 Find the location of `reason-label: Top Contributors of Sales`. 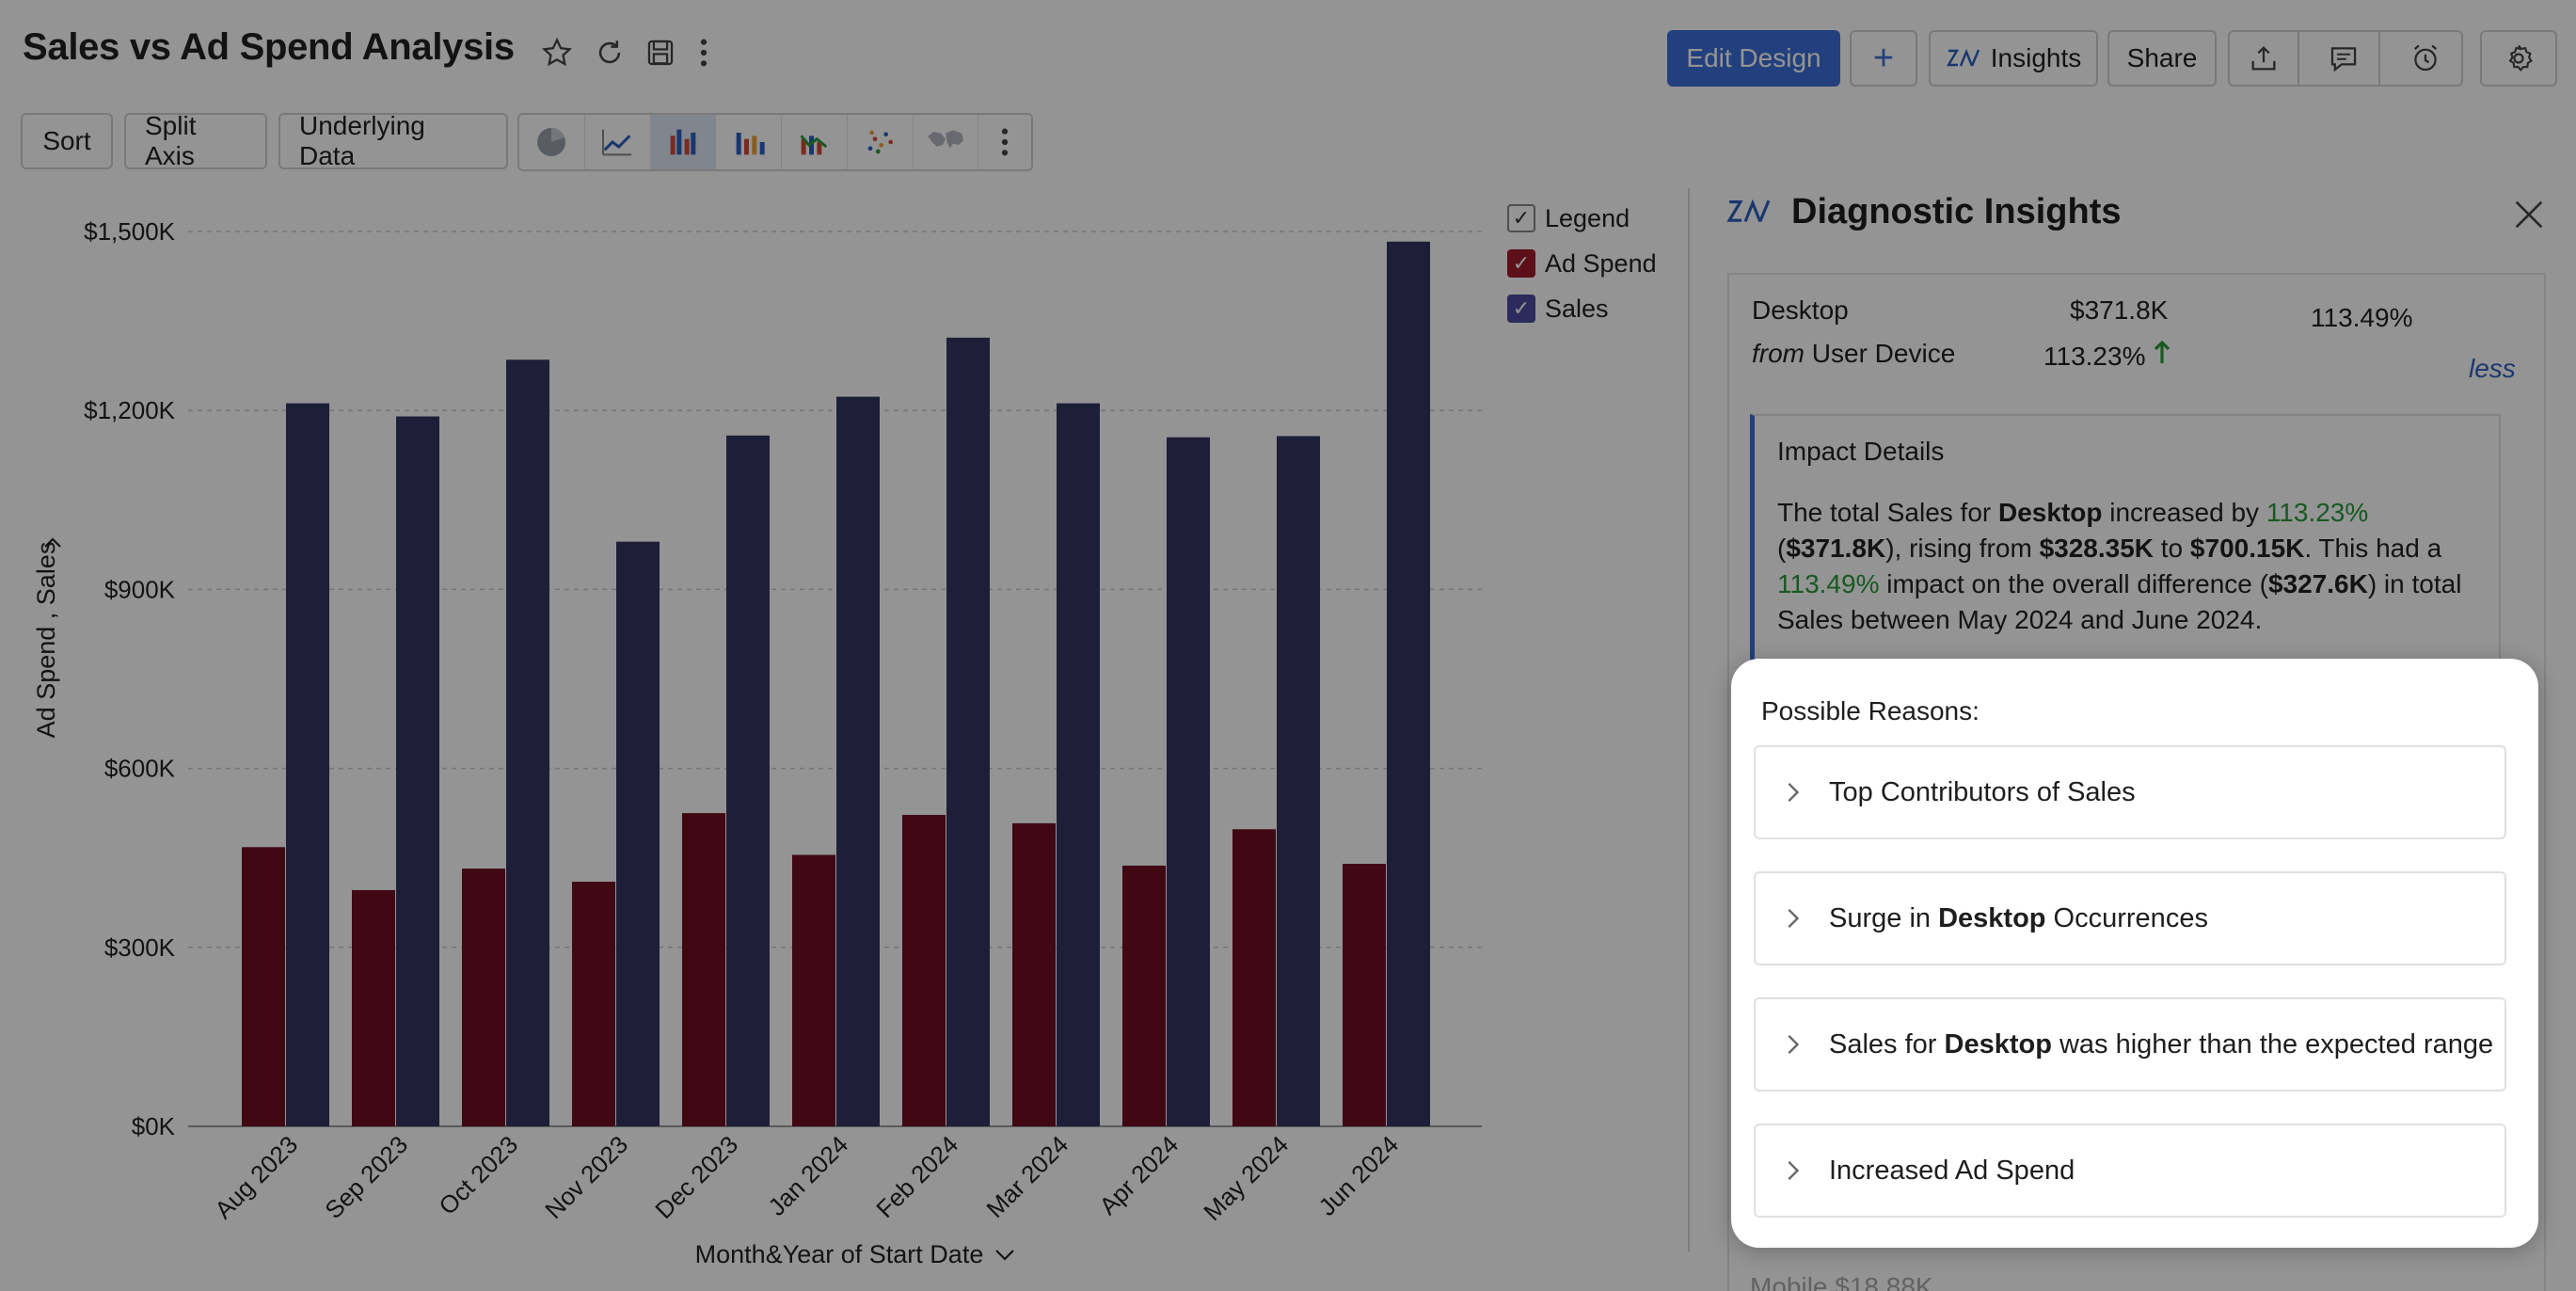

reason-label: Top Contributors of Sales is located at coordinates (1982, 791).